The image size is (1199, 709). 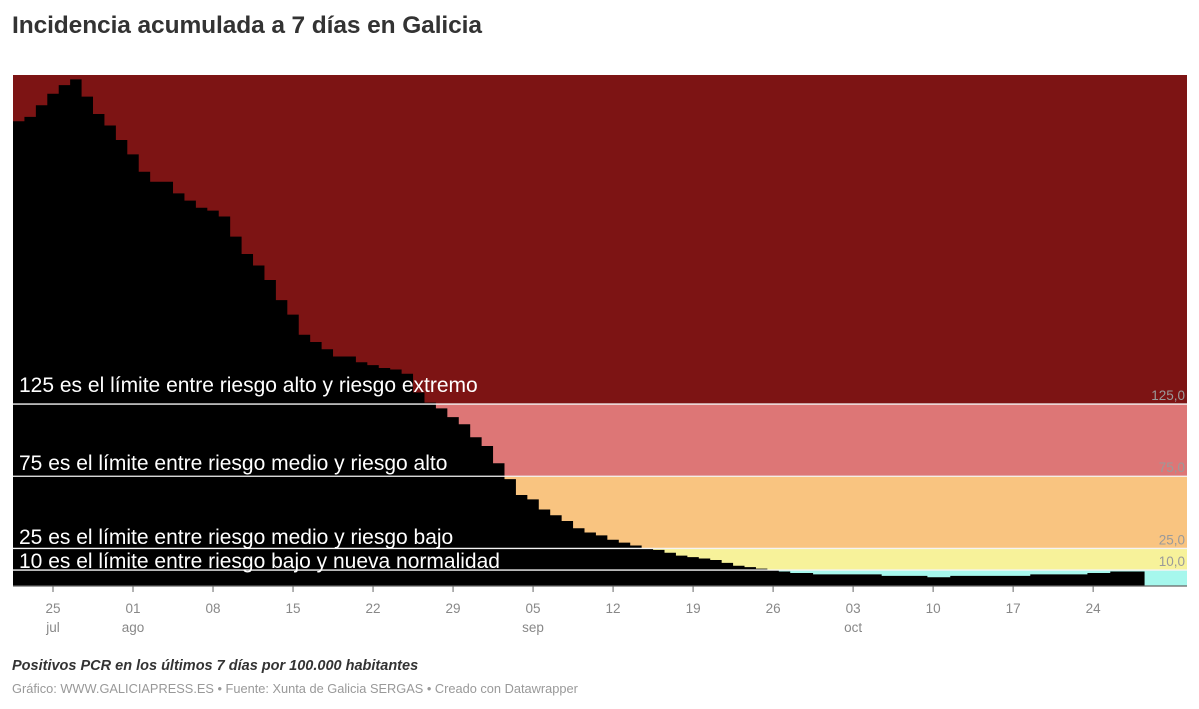 I want to click on x-tick-month: sep, so click(x=533, y=627).